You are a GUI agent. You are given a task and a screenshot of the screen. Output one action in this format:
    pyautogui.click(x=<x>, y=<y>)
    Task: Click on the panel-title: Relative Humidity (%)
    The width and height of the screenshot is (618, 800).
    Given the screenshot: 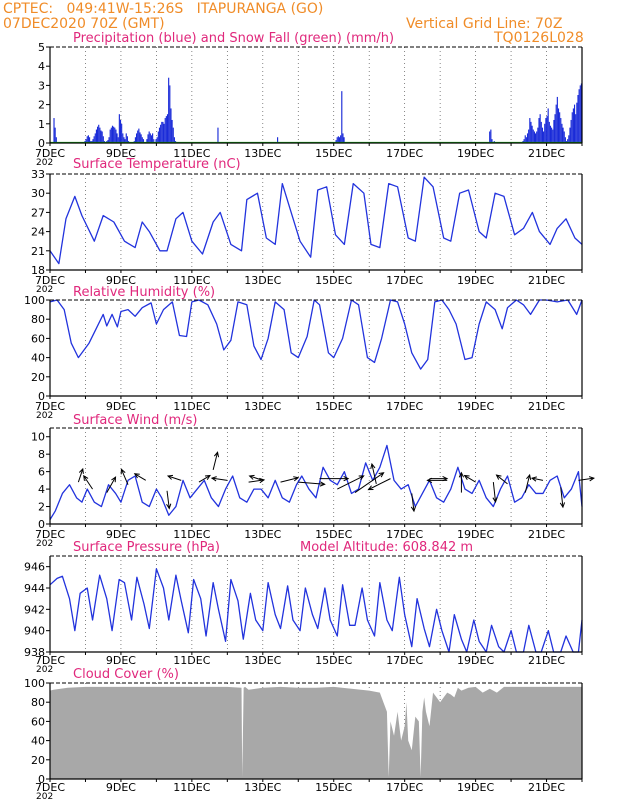 What is the action you would take?
    pyautogui.click(x=144, y=292)
    